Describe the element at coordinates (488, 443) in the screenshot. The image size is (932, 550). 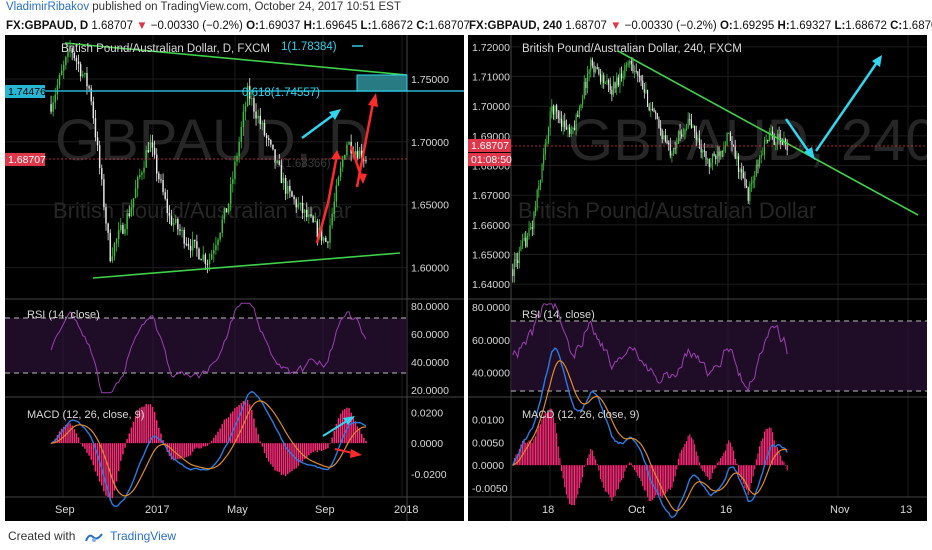
I see `macd-axis-label: 0.0050` at that location.